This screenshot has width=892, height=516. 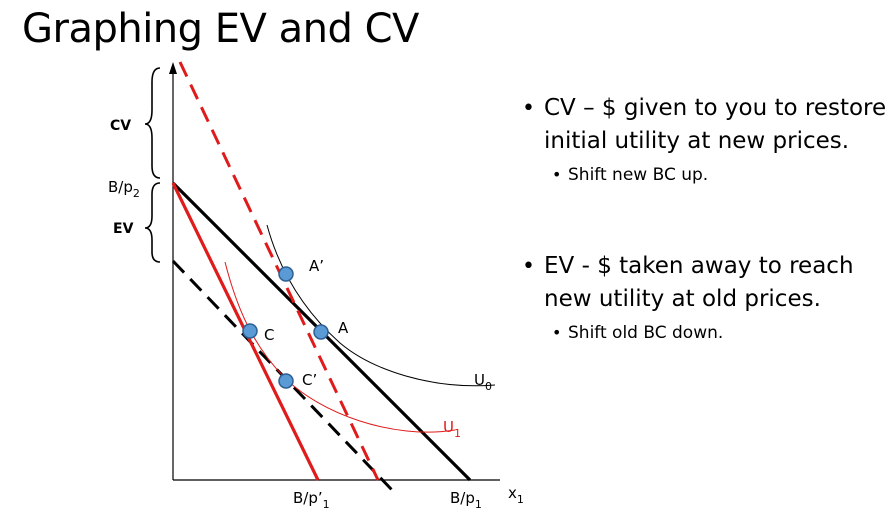 What do you see at coordinates (220, 29) in the screenshot?
I see `slide-title: Graphing EV and CV` at bounding box center [220, 29].